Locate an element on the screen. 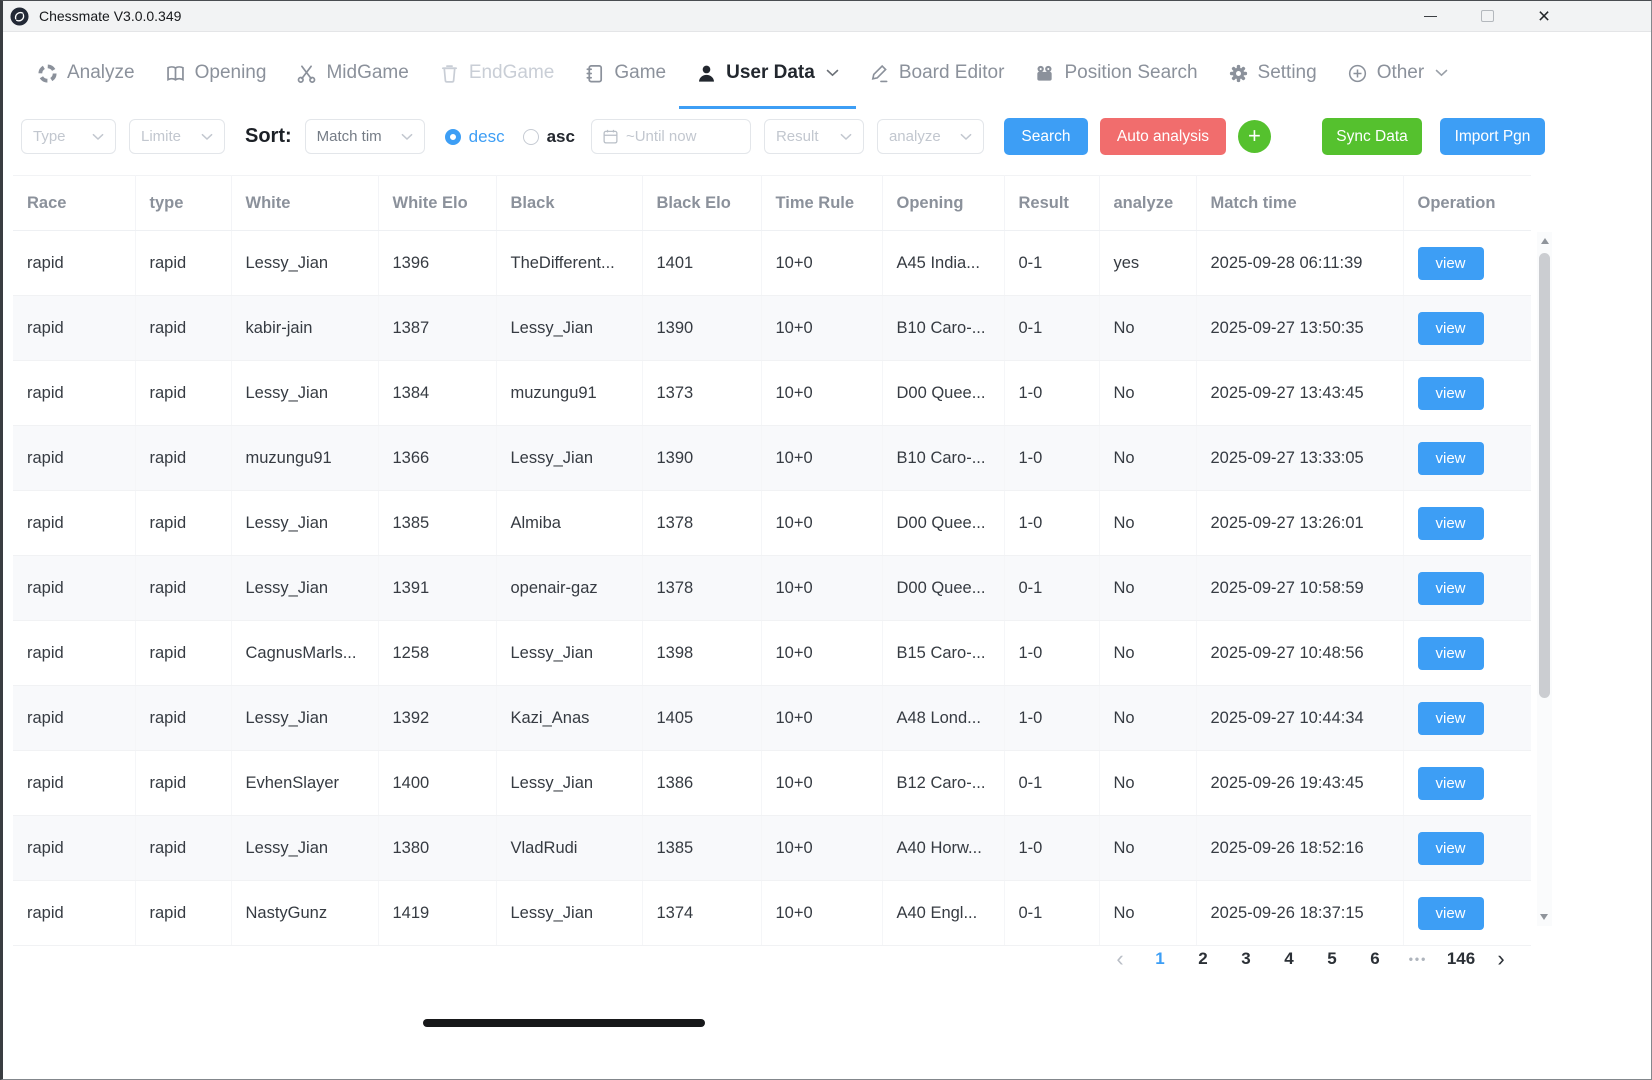  cell-matchtime: 2025-09-26 19:43:45 is located at coordinates (1300, 783).